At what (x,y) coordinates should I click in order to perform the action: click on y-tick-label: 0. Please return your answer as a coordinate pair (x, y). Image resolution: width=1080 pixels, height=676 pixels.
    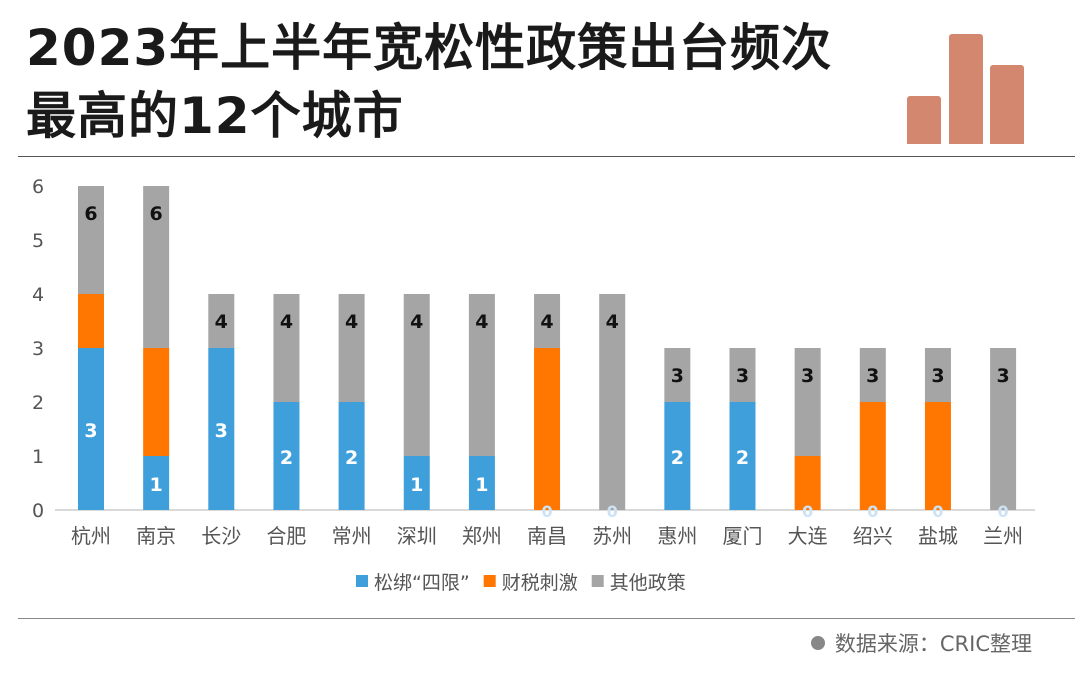
    Looking at the image, I should click on (38, 511).